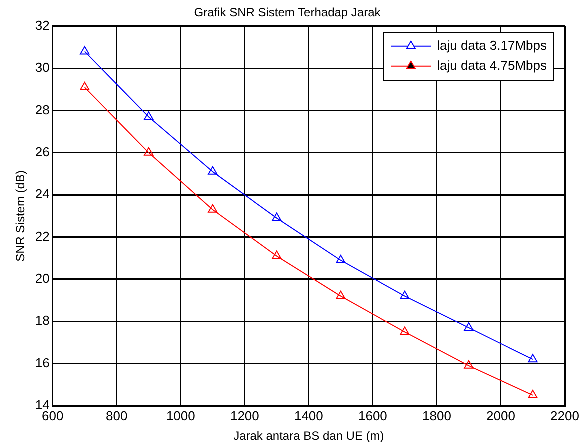 The image size is (587, 446). What do you see at coordinates (42, 68) in the screenshot?
I see `y-tick-label: 30` at bounding box center [42, 68].